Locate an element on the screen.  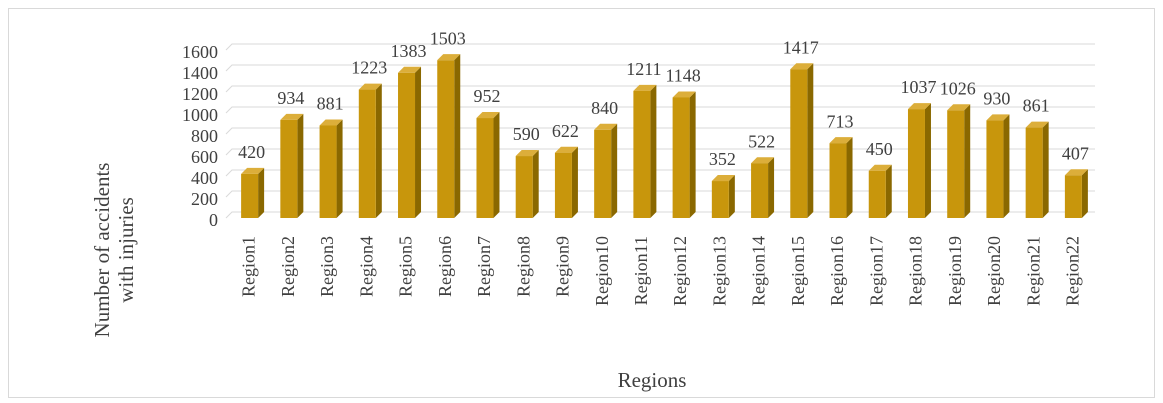
x-tick-label: Region22 is located at coordinates (1073, 271).